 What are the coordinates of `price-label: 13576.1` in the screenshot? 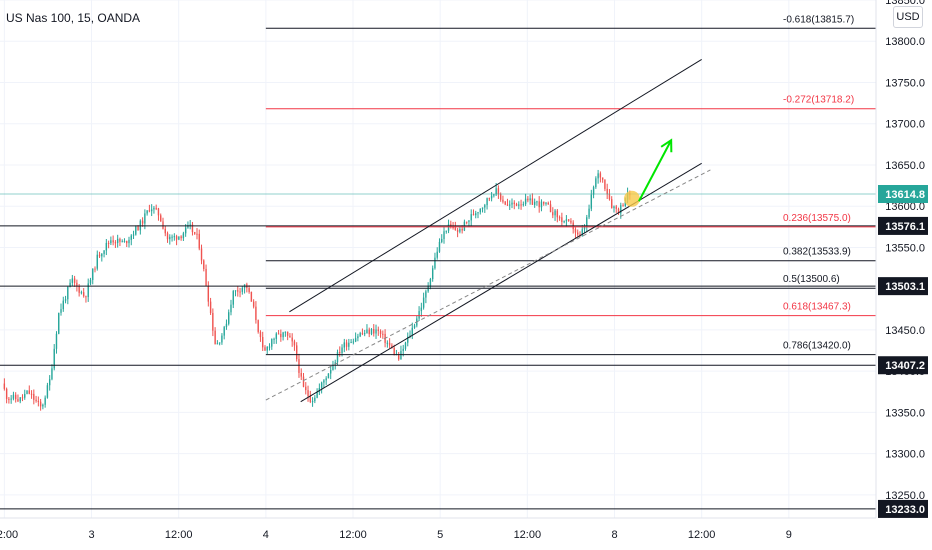 It's located at (905, 227).